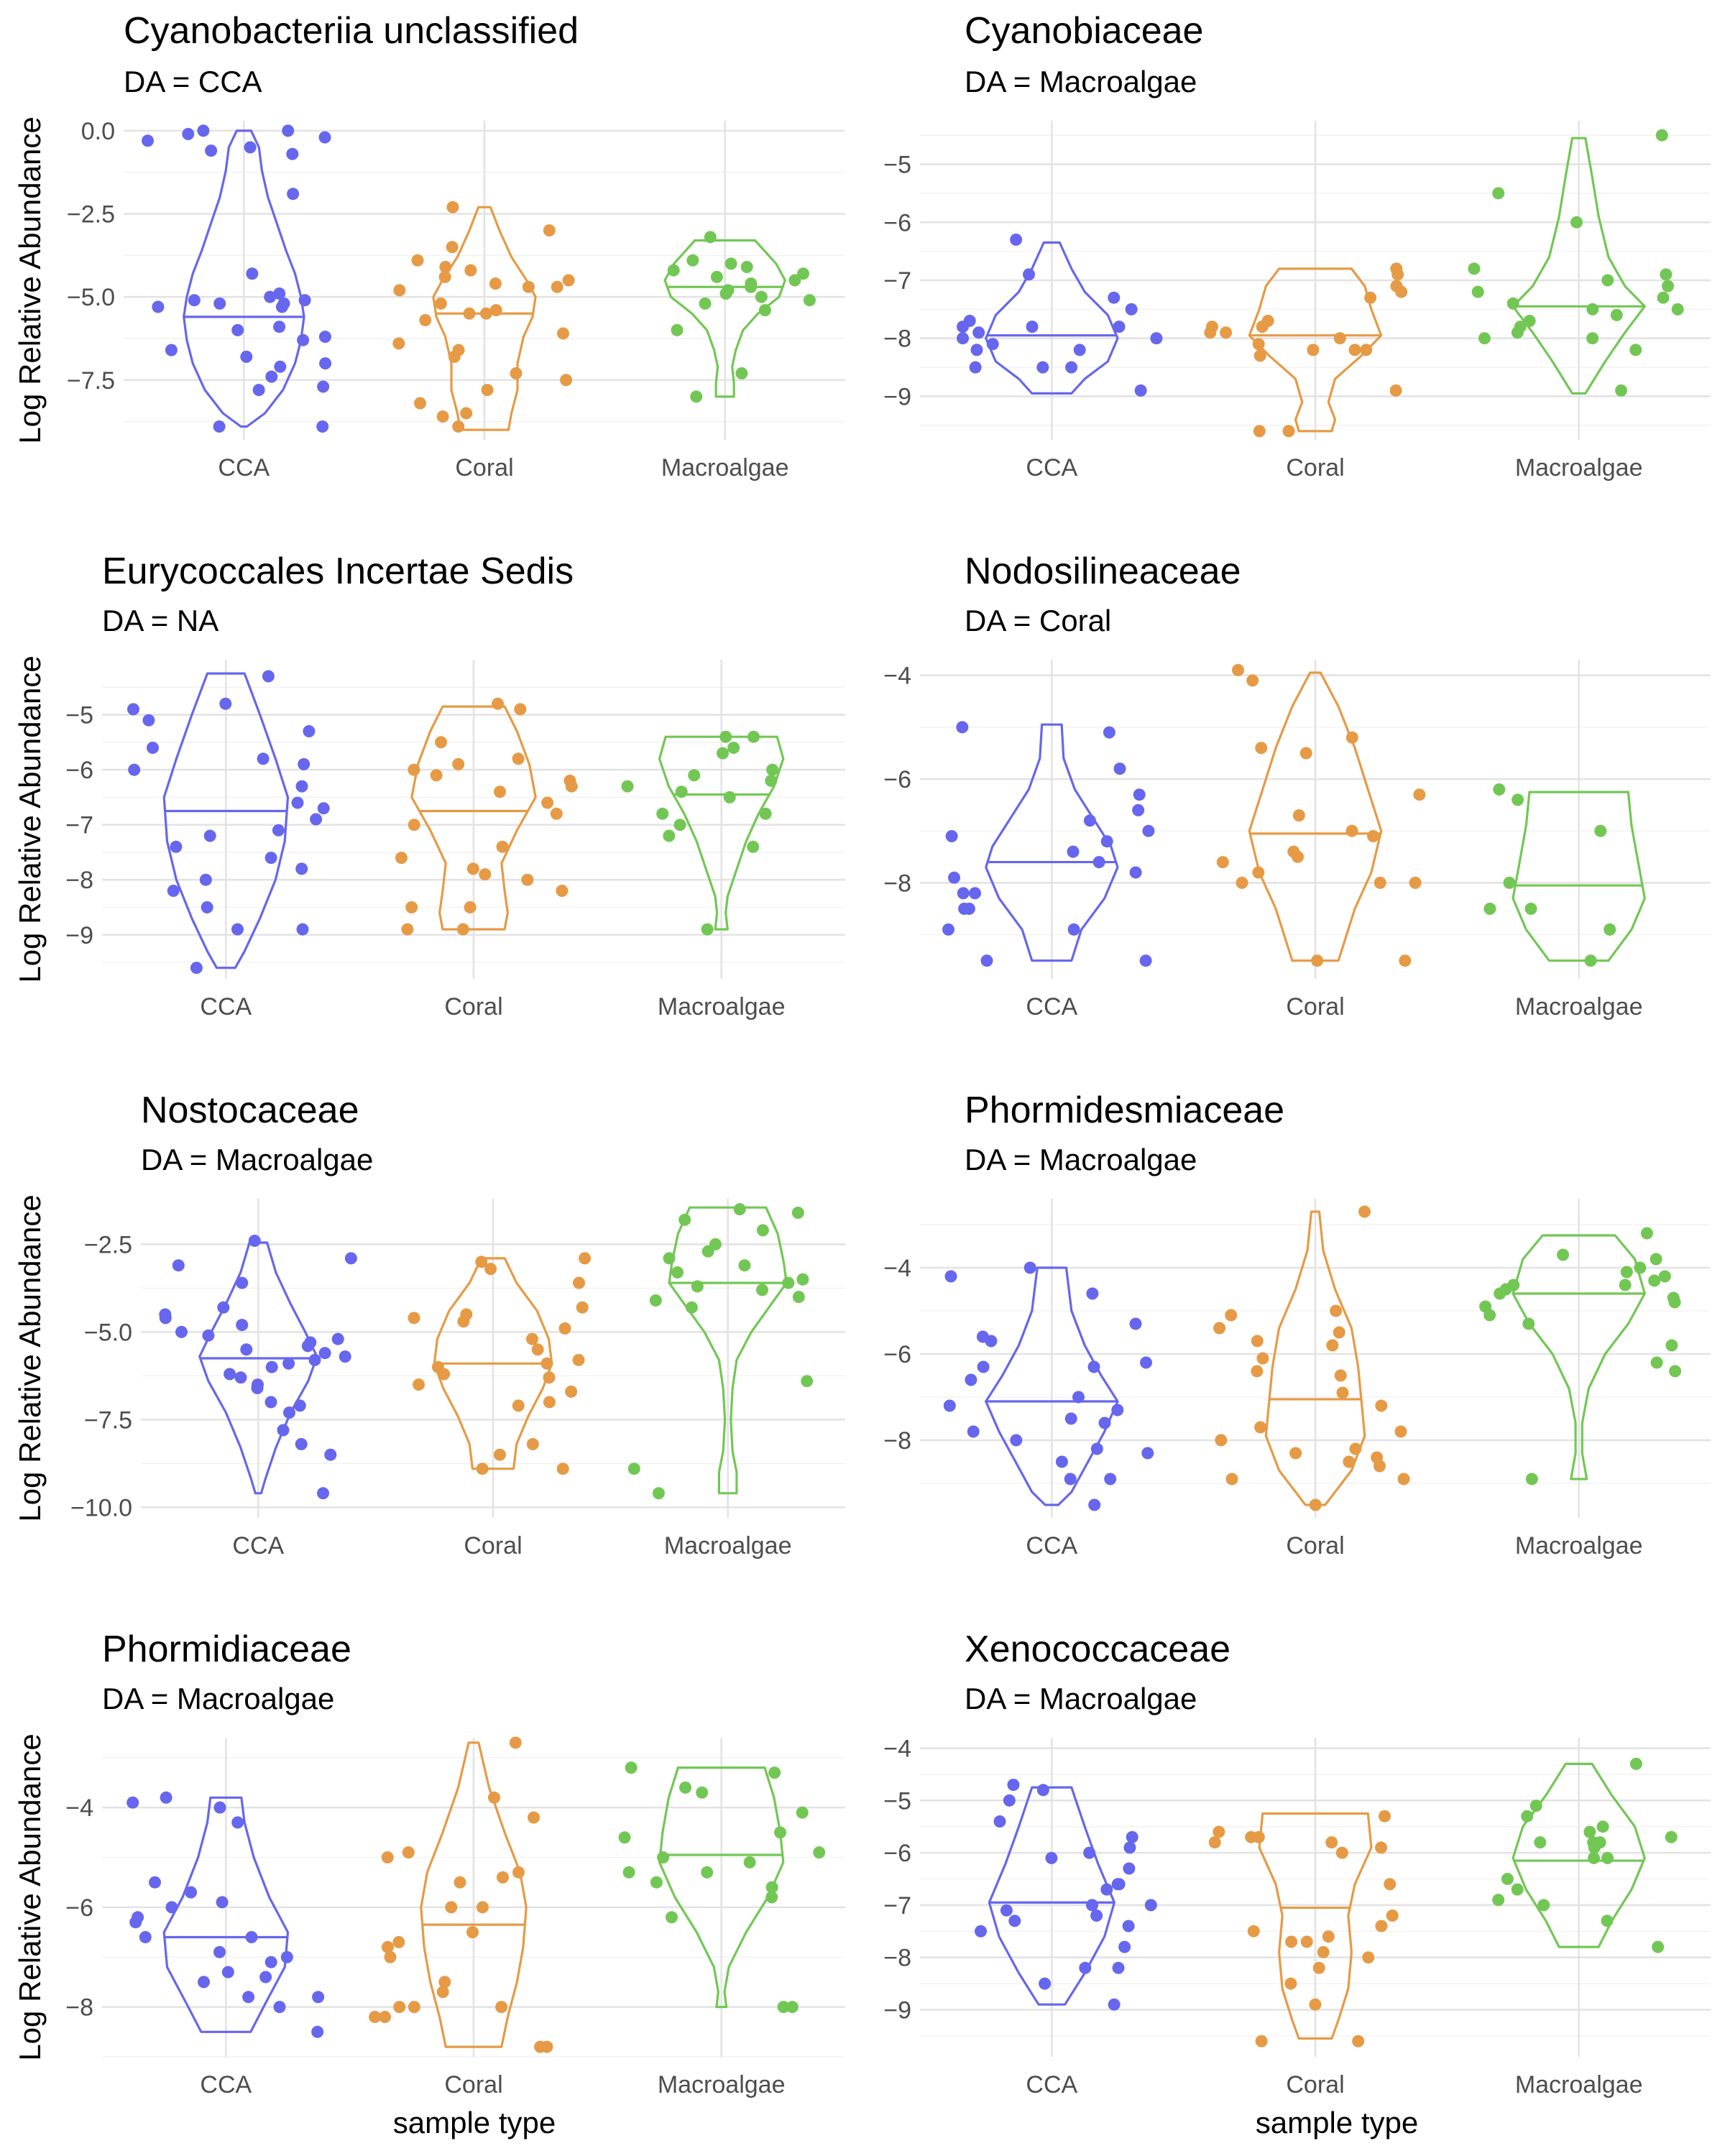  Describe the element at coordinates (30, 1897) in the screenshot. I see `y-axis-title: Log Relative Abundance` at that location.